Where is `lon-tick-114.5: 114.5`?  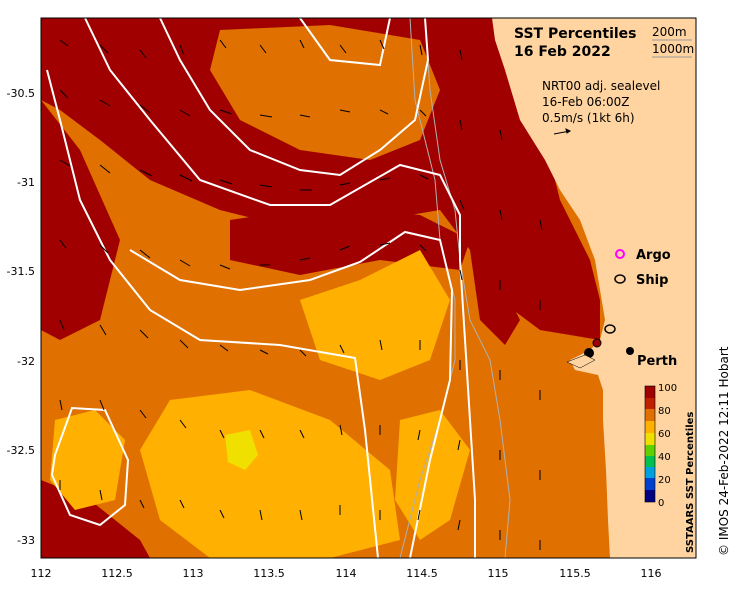
lon-tick-114.5: 114.5 is located at coordinates (422, 573).